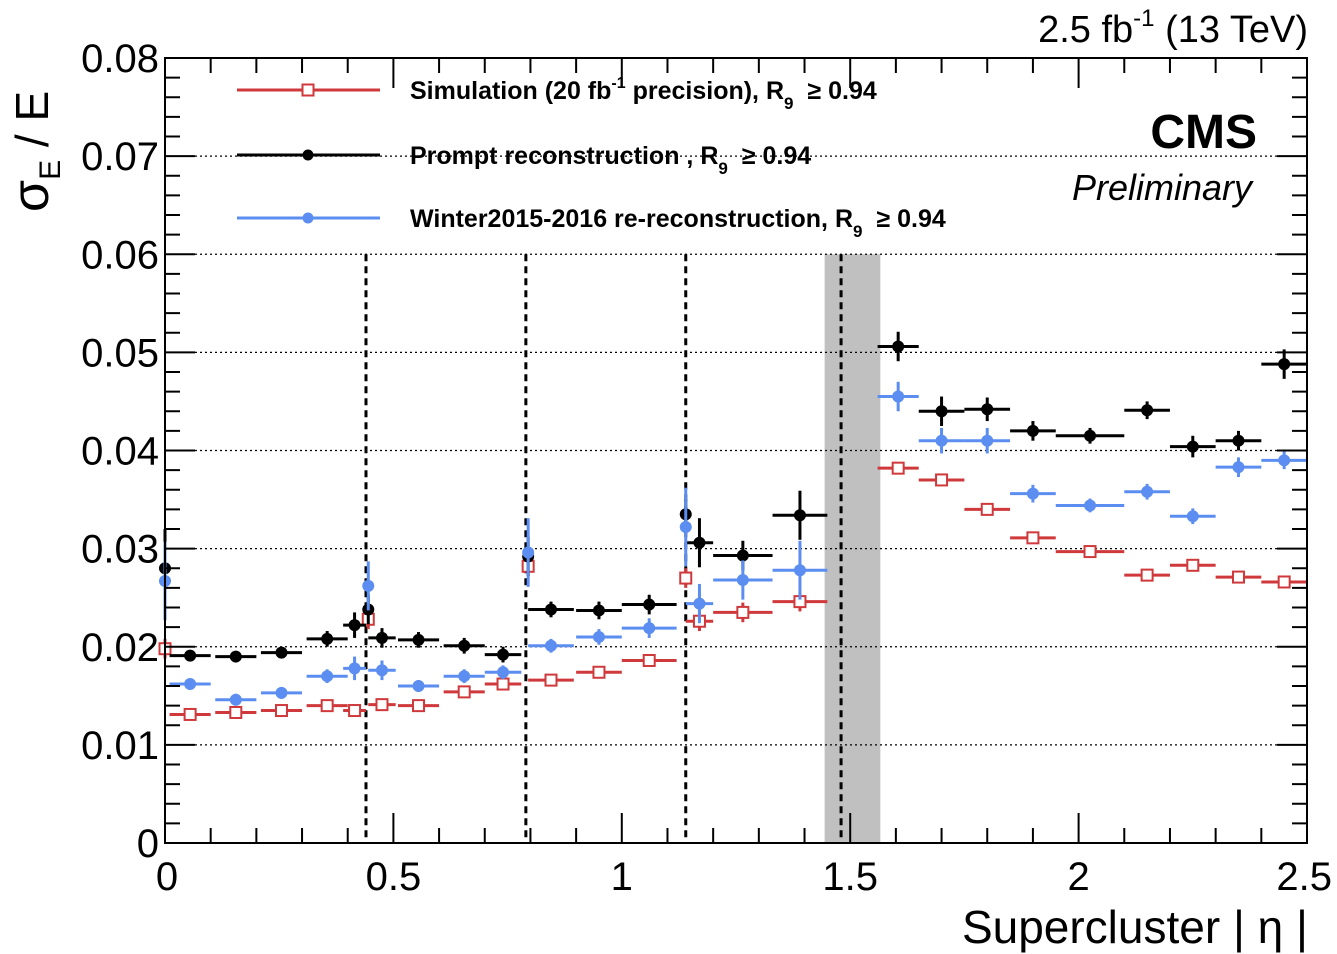 Image resolution: width=1337 pixels, height=954 pixels. I want to click on y-tick-label: 0, so click(148, 844).